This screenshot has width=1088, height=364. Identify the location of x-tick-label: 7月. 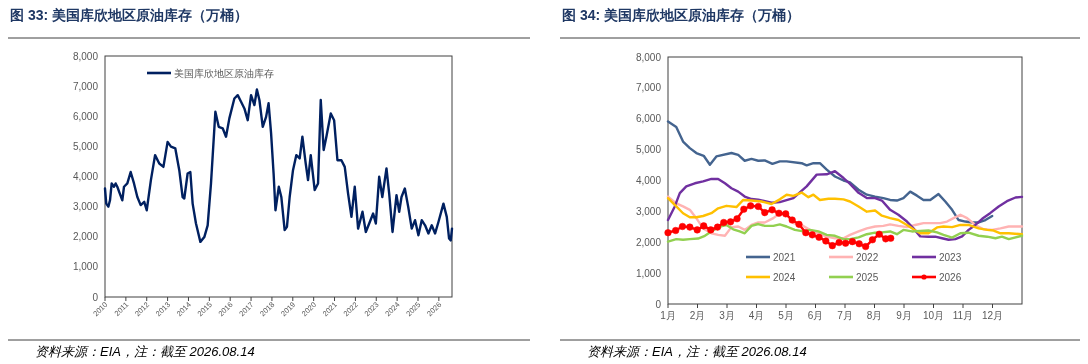
(845, 315).